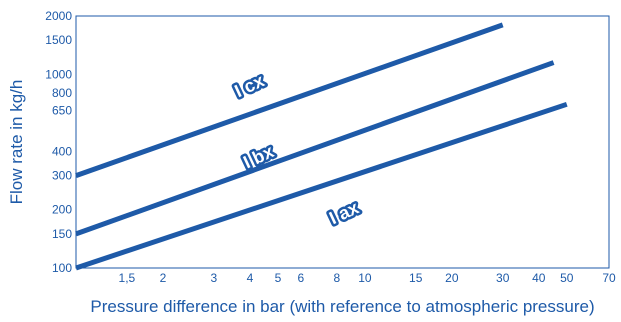  What do you see at coordinates (278, 278) in the screenshot?
I see `x-tick-label: 5` at bounding box center [278, 278].